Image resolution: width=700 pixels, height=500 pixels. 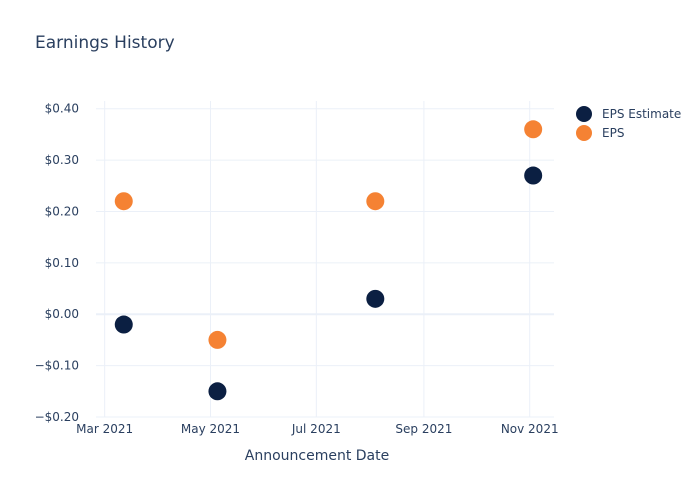 I want to click on x-tick-label: Nov 2021, so click(x=530, y=429).